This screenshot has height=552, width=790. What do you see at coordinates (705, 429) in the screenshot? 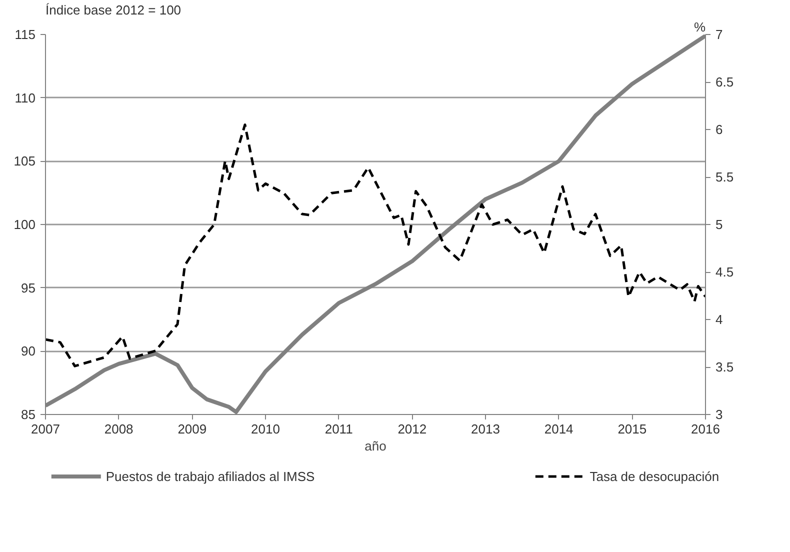
I see `x-tick-label: 2016` at bounding box center [705, 429].